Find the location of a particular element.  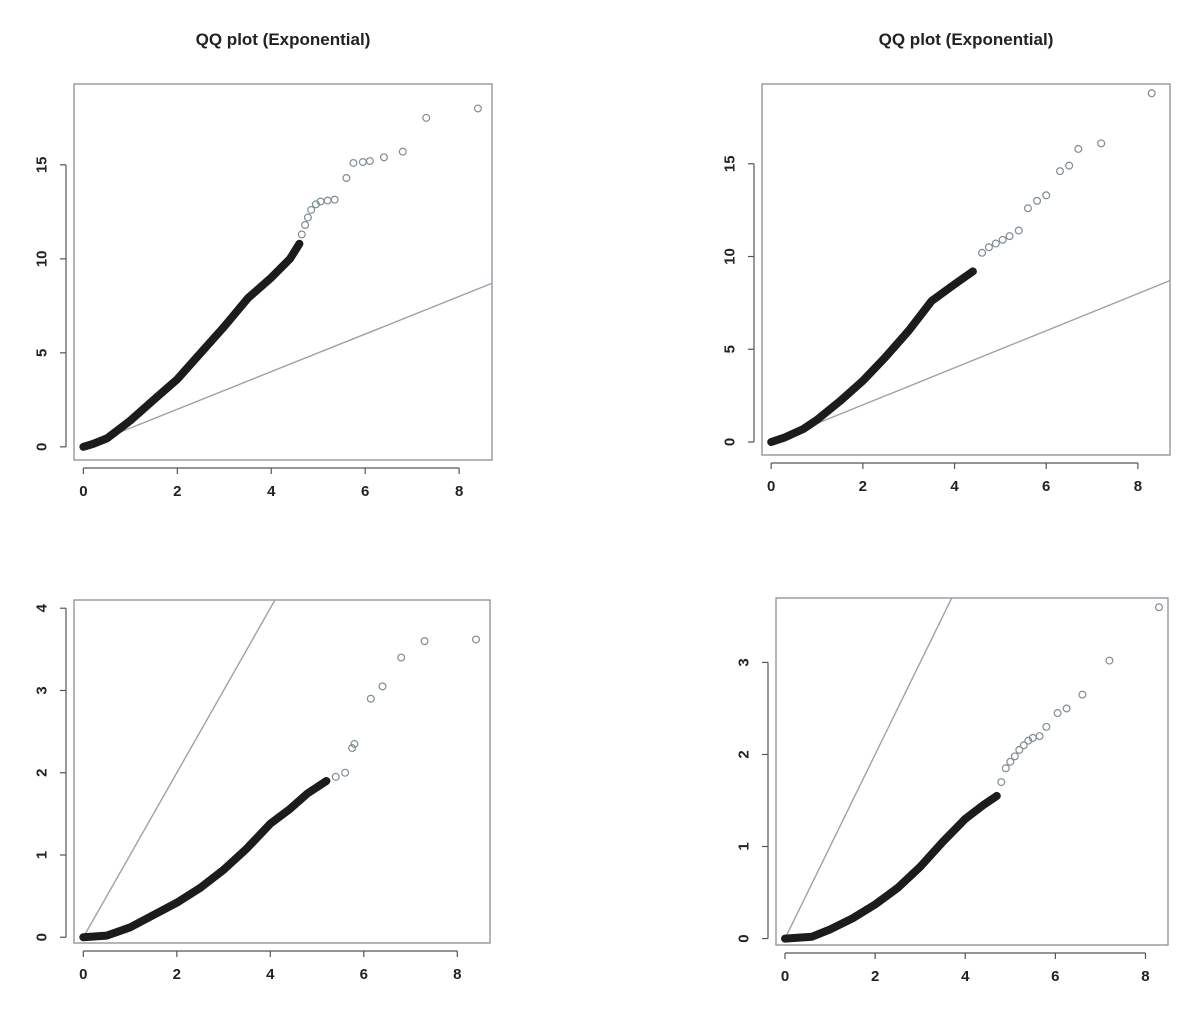

y-tick-label: 4 is located at coordinates (42, 607).